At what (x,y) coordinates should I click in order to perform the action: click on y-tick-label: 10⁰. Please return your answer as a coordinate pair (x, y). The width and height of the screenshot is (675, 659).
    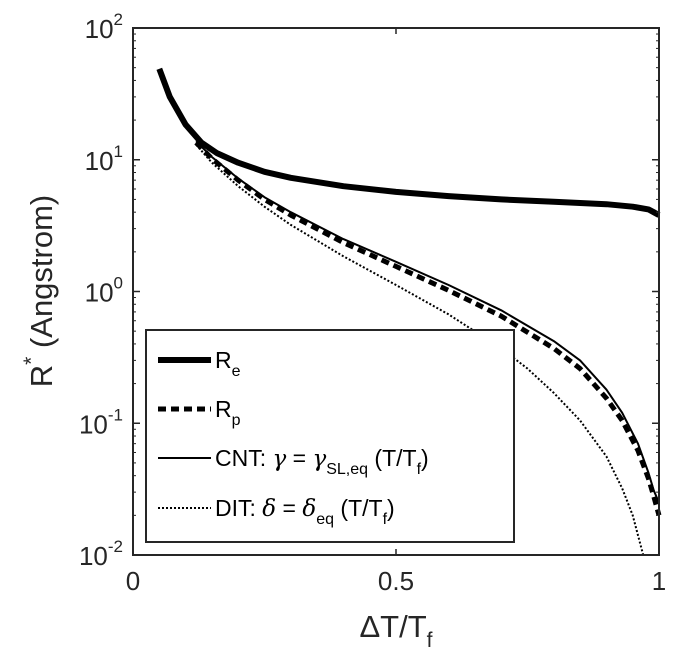
    Looking at the image, I should click on (104, 291).